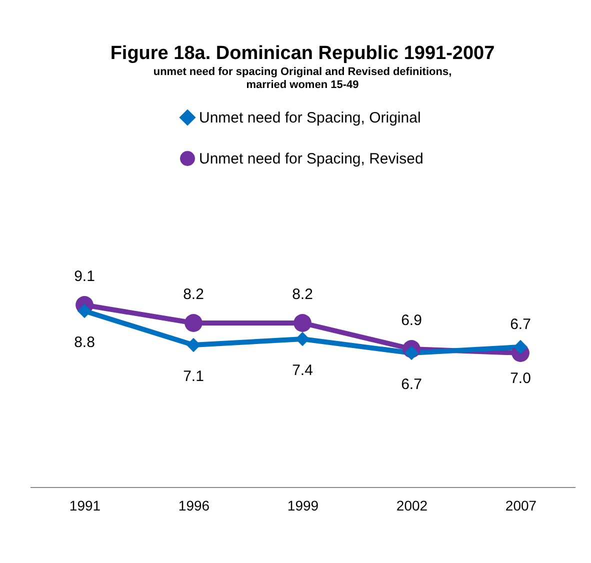 The height and width of the screenshot is (563, 591). Describe the element at coordinates (84, 342) in the screenshot. I see `data-label: 8.8` at that location.